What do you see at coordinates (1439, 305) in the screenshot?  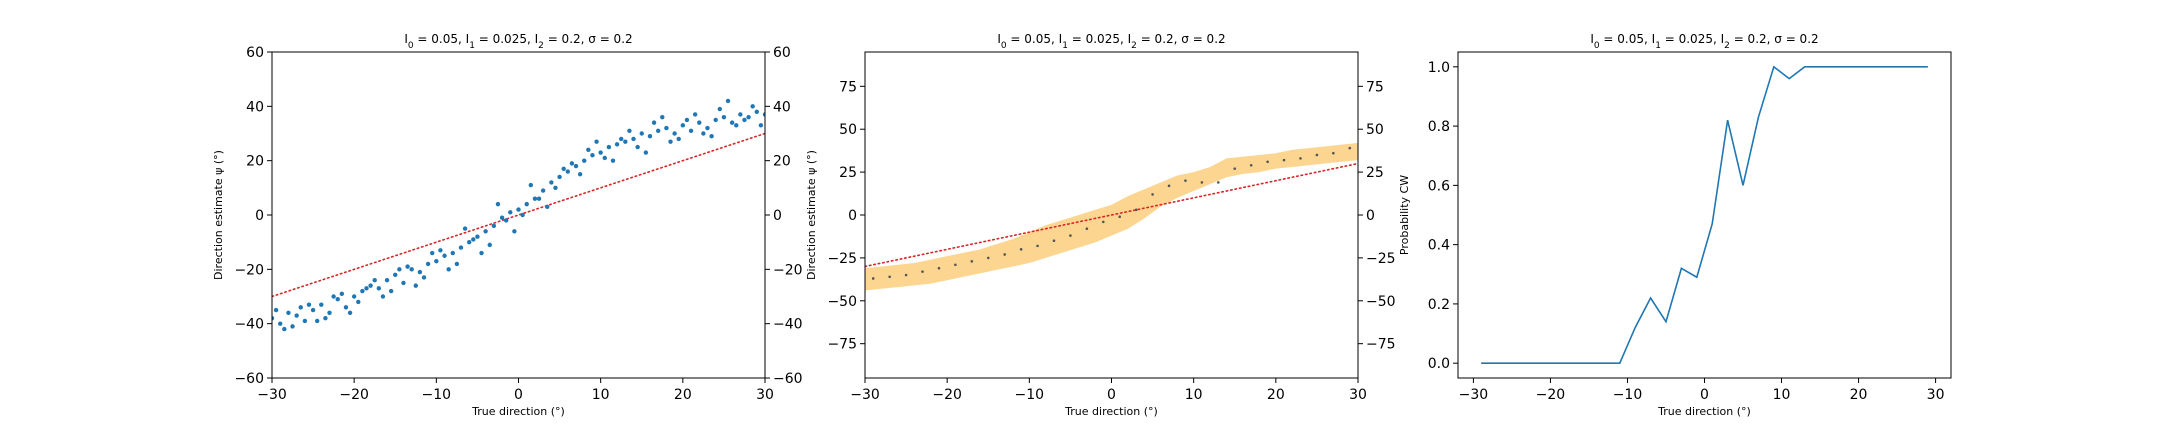 I see `y-tick-label: 0.2` at bounding box center [1439, 305].